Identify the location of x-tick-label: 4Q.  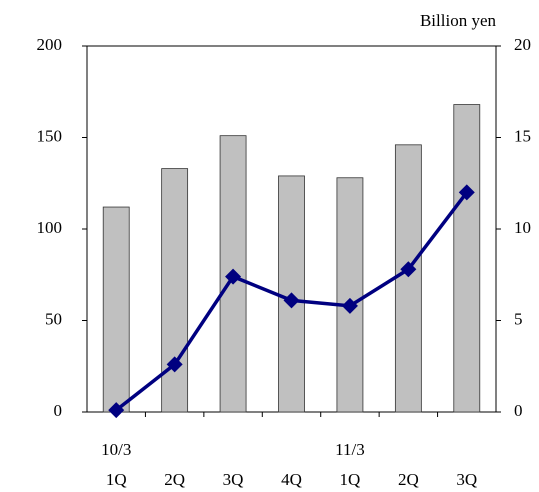
(291, 479).